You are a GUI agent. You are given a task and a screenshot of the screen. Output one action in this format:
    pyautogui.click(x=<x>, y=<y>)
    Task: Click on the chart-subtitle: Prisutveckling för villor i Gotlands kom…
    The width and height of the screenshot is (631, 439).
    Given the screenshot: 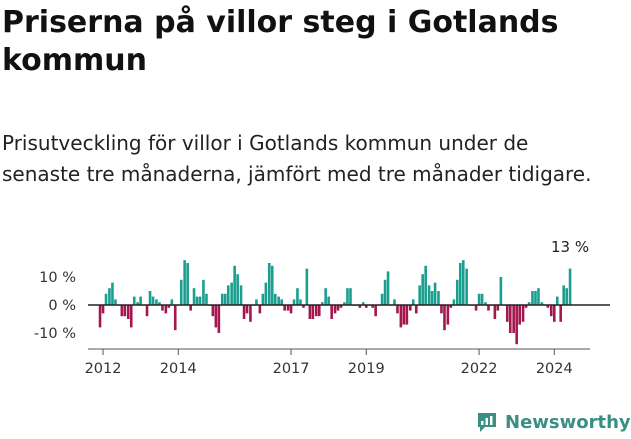 What is the action you would take?
    pyautogui.click(x=297, y=158)
    